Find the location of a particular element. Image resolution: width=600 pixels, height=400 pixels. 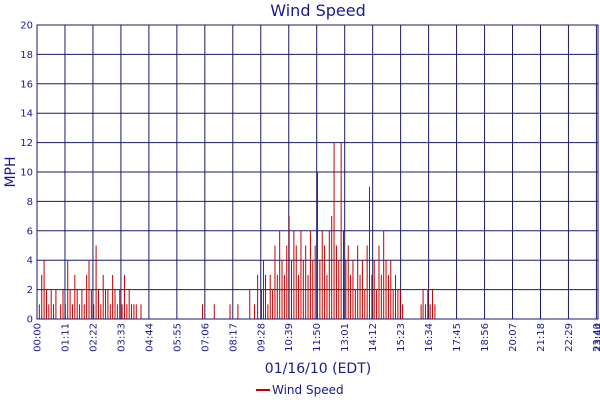

y-tick-label: 20 is located at coordinates (26, 26).